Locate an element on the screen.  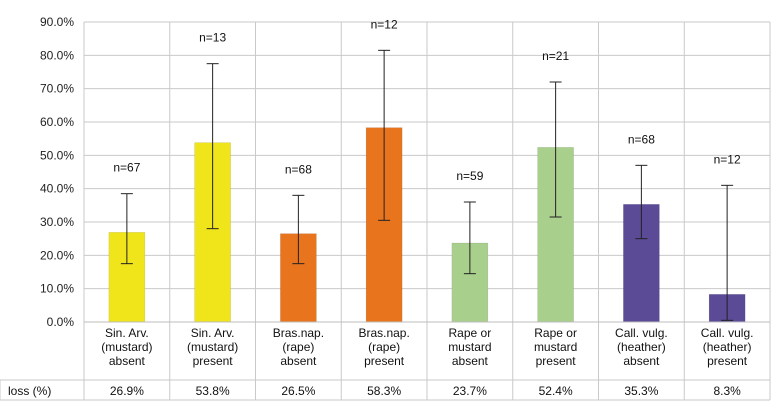
n-label: n=67 is located at coordinates (126, 168).